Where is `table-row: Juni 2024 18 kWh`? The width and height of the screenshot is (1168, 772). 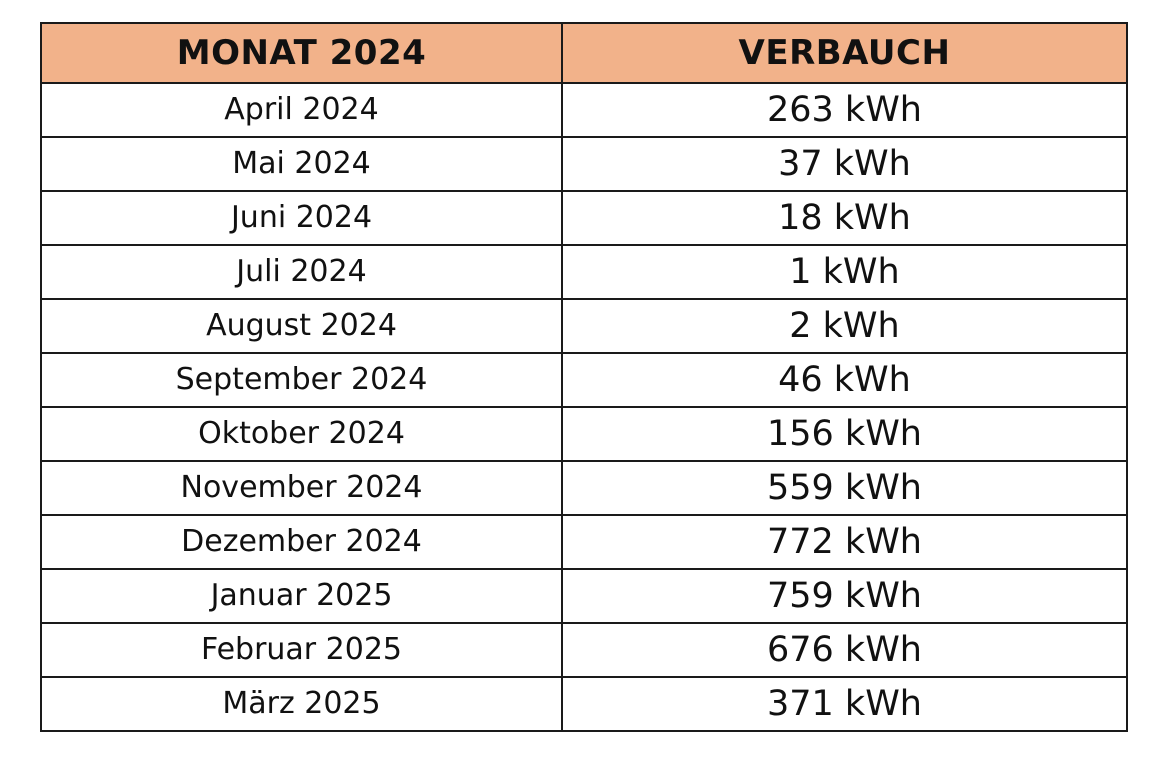
table-row: Juni 2024 18 kWh is located at coordinates (584, 218).